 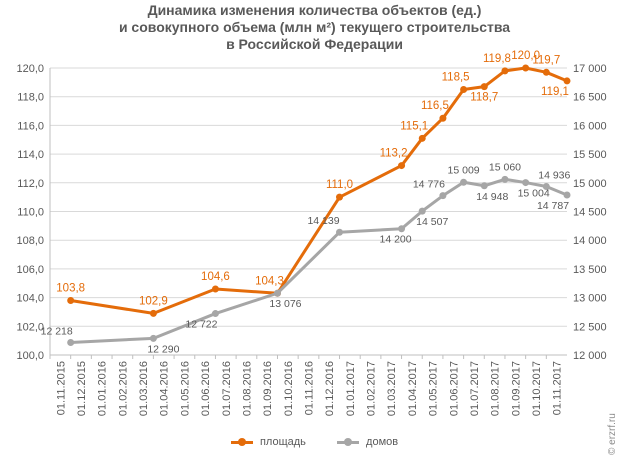 I want to click on data-label-homes: 14 776, so click(x=429, y=185).